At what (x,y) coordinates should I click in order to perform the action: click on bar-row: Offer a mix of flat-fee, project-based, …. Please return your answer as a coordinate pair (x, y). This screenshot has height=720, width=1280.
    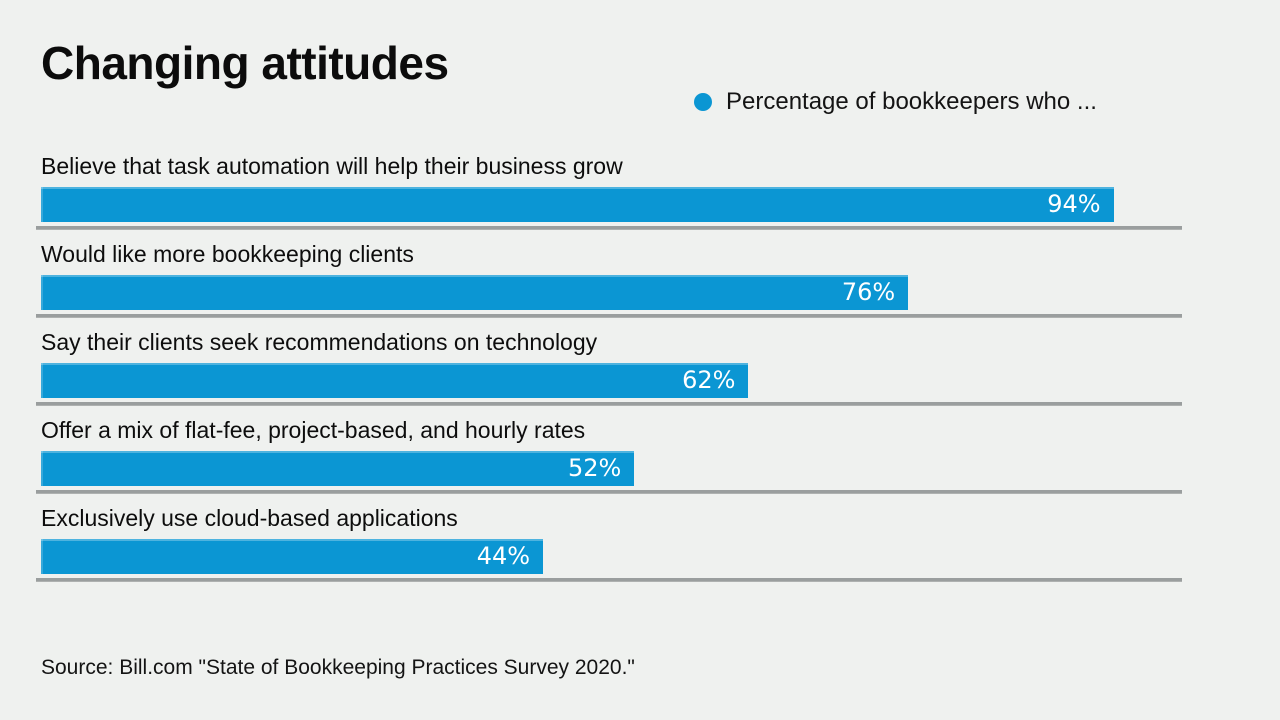
    Looking at the image, I should click on (609, 453).